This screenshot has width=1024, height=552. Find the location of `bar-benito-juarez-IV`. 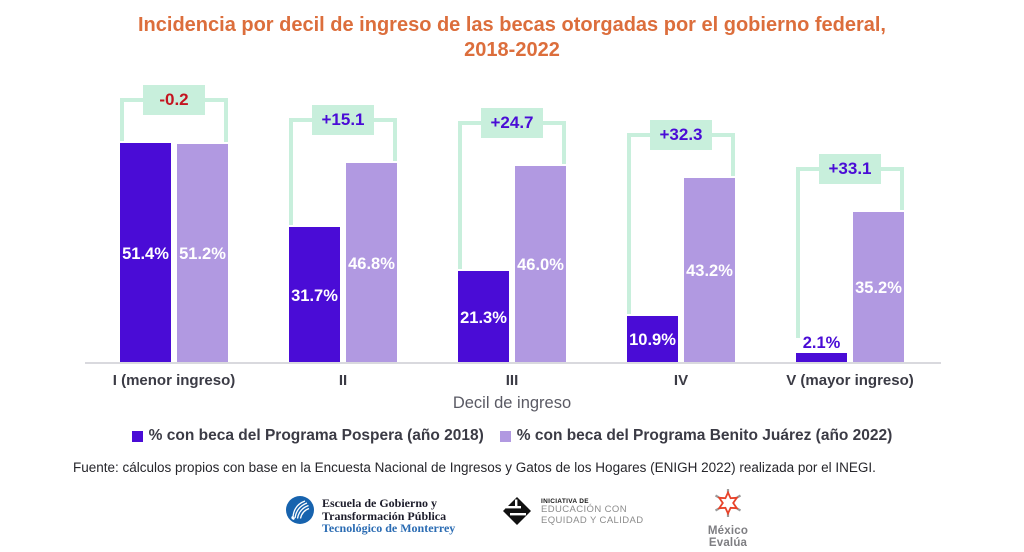

bar-benito-juarez-IV is located at coordinates (709, 270).